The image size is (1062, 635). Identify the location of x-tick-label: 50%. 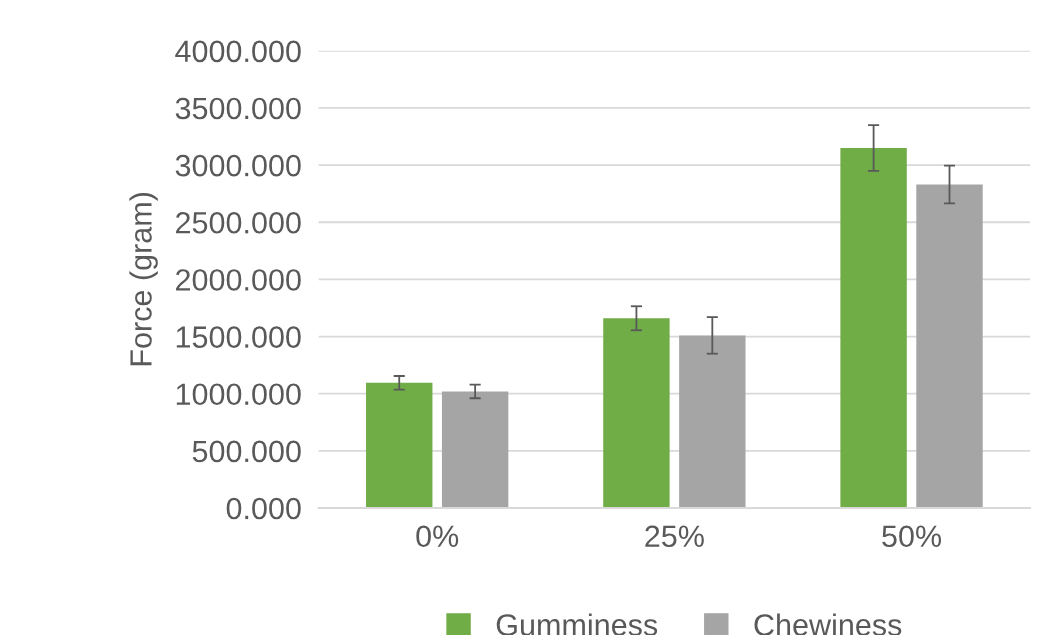
(912, 536).